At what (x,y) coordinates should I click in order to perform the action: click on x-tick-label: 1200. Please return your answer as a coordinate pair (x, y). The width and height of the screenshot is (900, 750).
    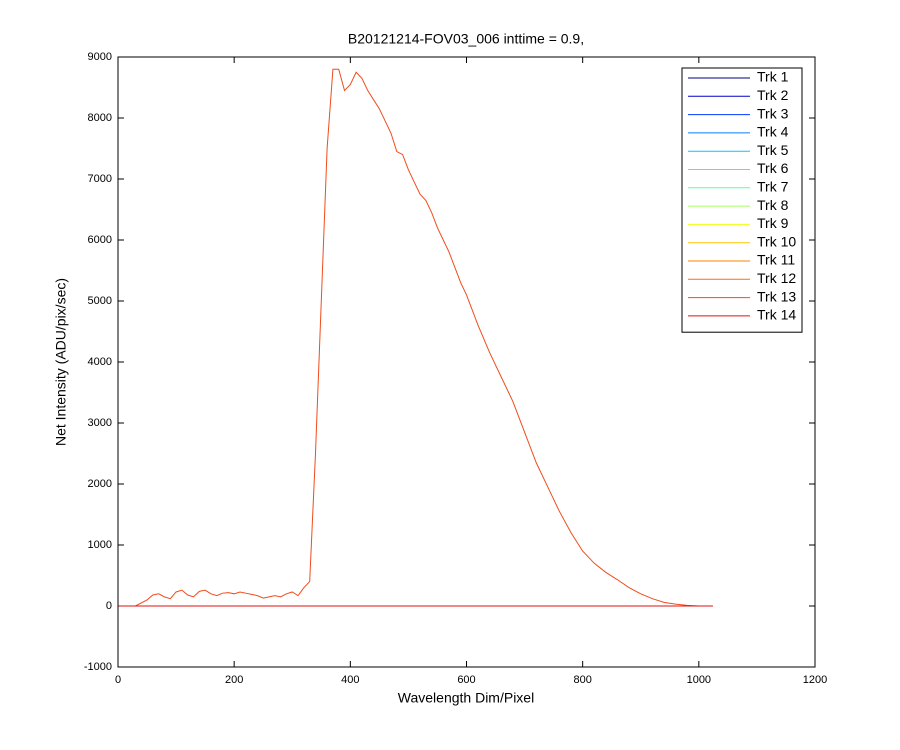
    Looking at the image, I should click on (815, 680).